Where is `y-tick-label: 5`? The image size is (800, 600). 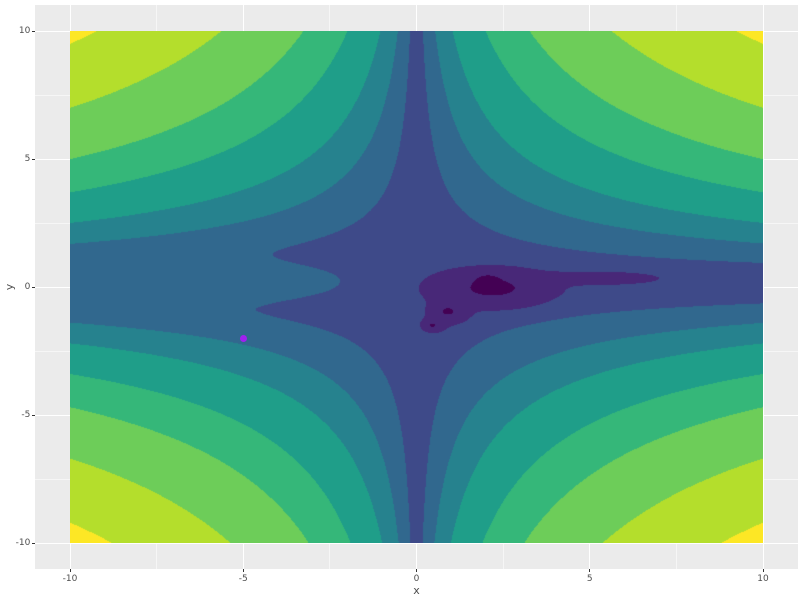 y-tick-label: 5 is located at coordinates (27, 159).